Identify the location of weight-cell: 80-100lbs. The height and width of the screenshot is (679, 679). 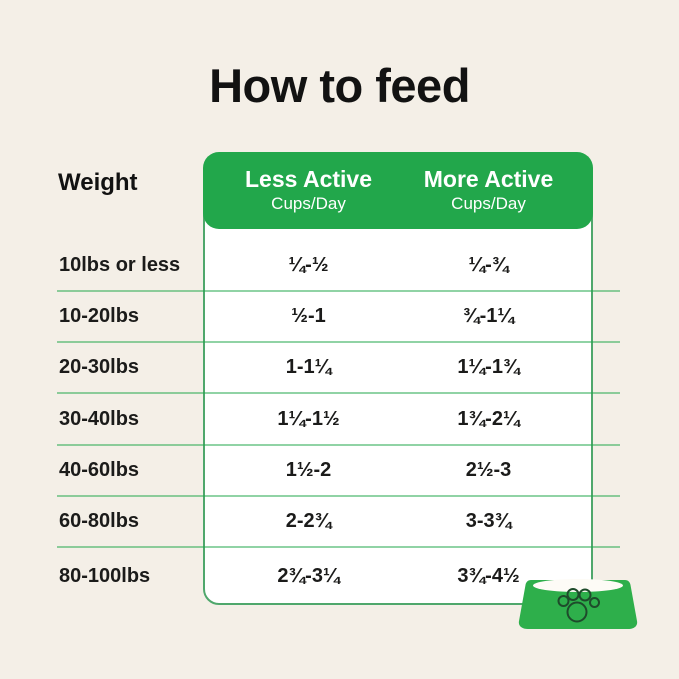
(105, 575).